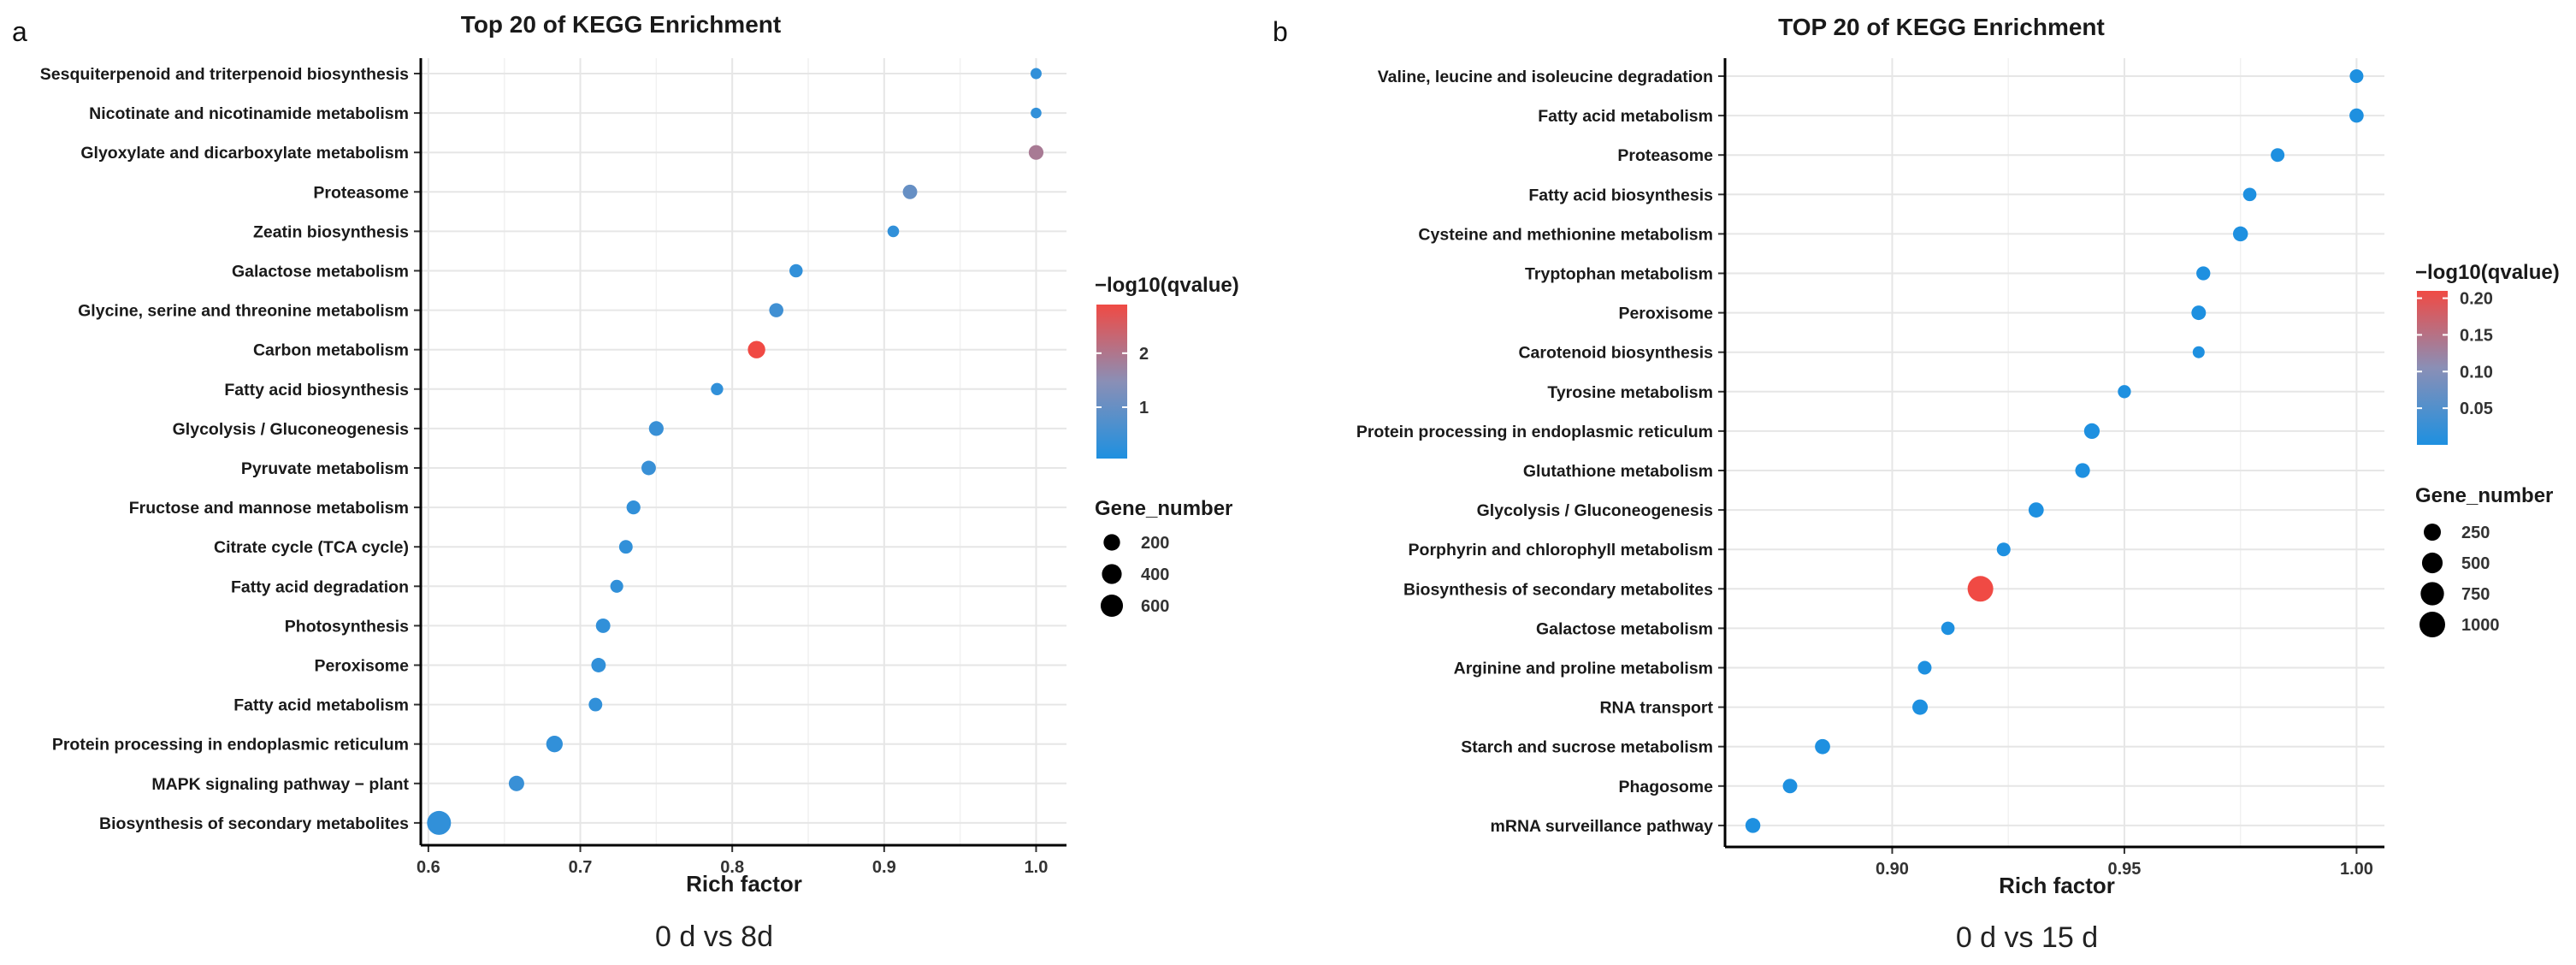  Describe the element at coordinates (2480, 625) in the screenshot. I see `size-legend-label: 1000` at that location.